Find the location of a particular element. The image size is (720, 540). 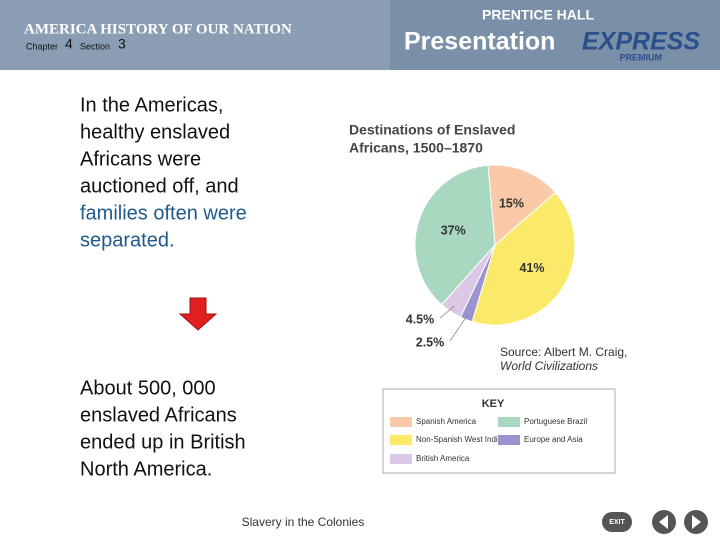

body-line: Africans were is located at coordinates (140, 159).